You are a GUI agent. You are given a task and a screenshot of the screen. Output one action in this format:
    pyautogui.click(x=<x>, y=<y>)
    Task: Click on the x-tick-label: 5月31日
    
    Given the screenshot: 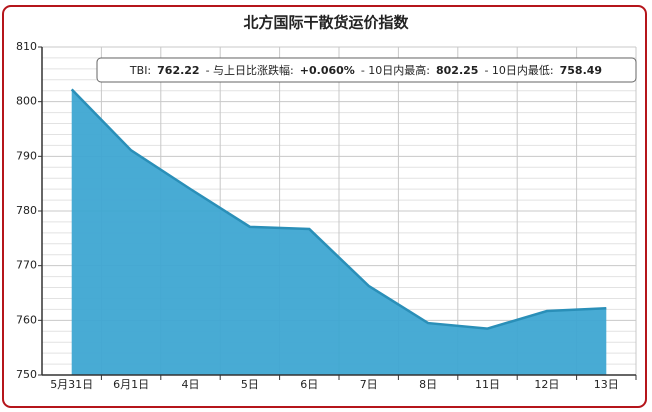 What is the action you would take?
    pyautogui.click(x=71, y=384)
    